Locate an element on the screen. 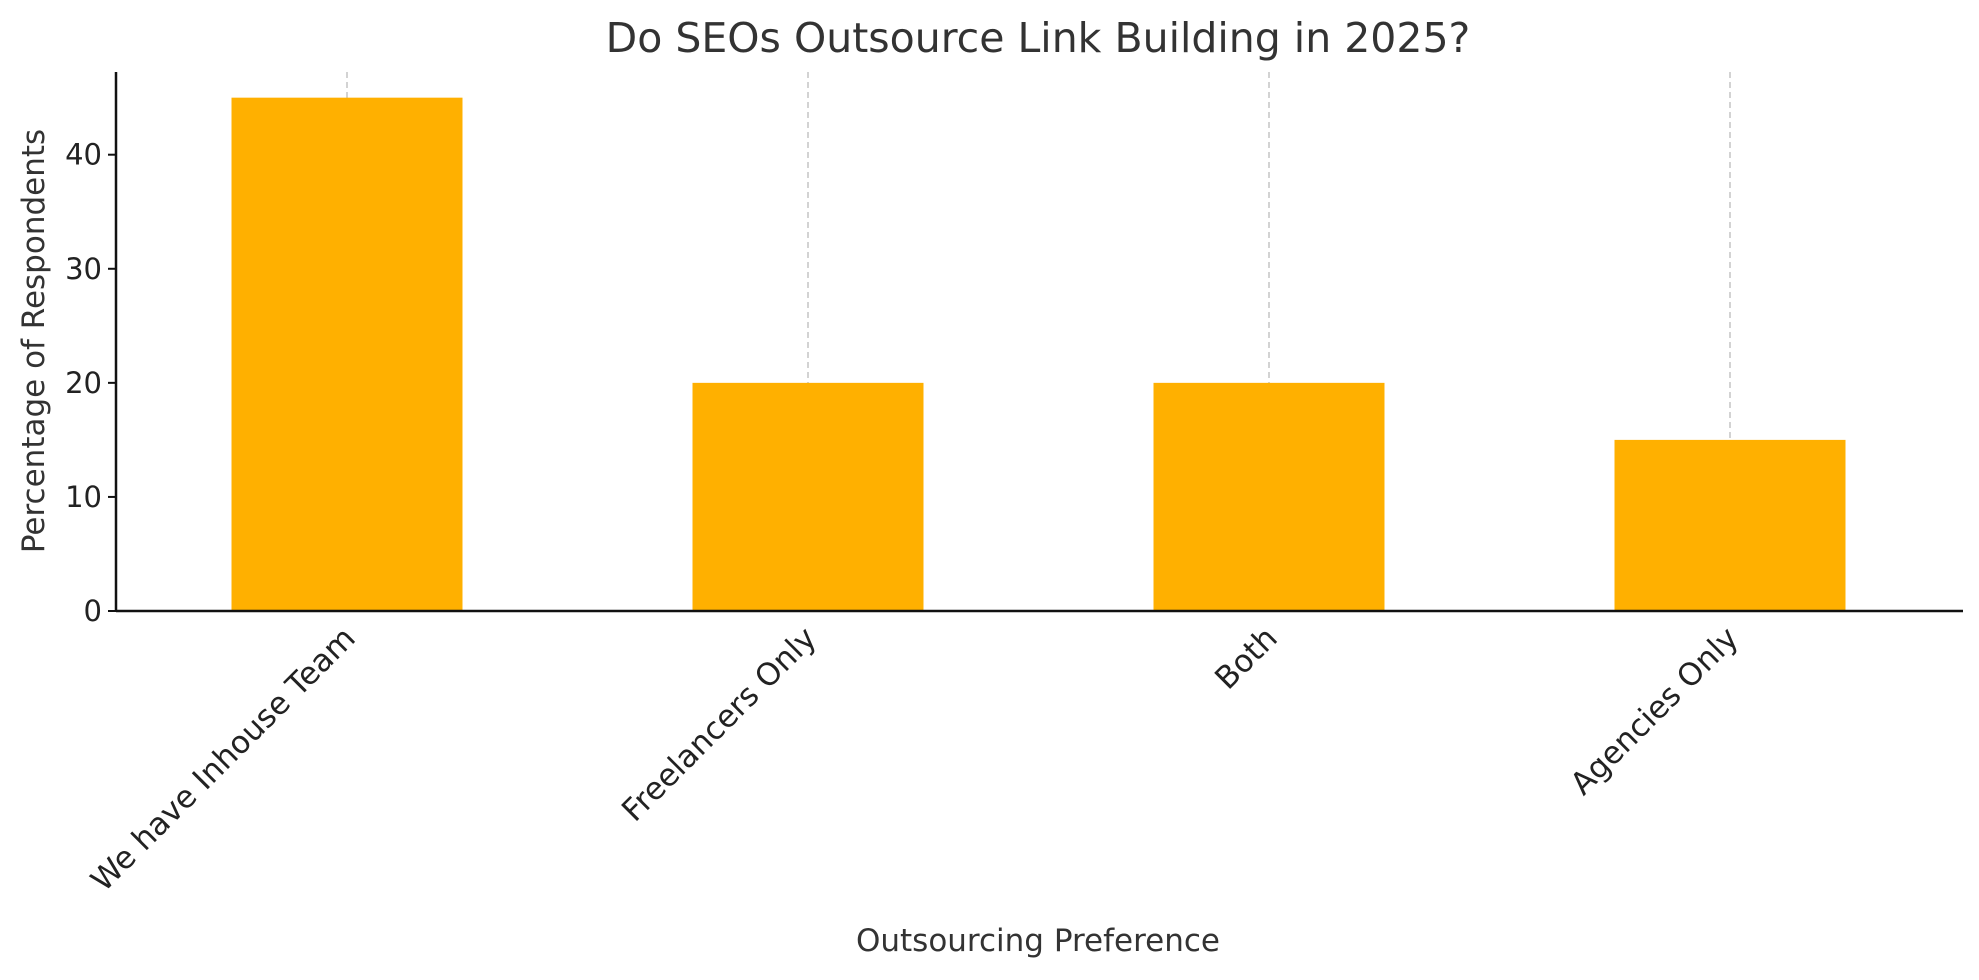  x-tick-label: We have Inhouse Team is located at coordinates (223, 759).